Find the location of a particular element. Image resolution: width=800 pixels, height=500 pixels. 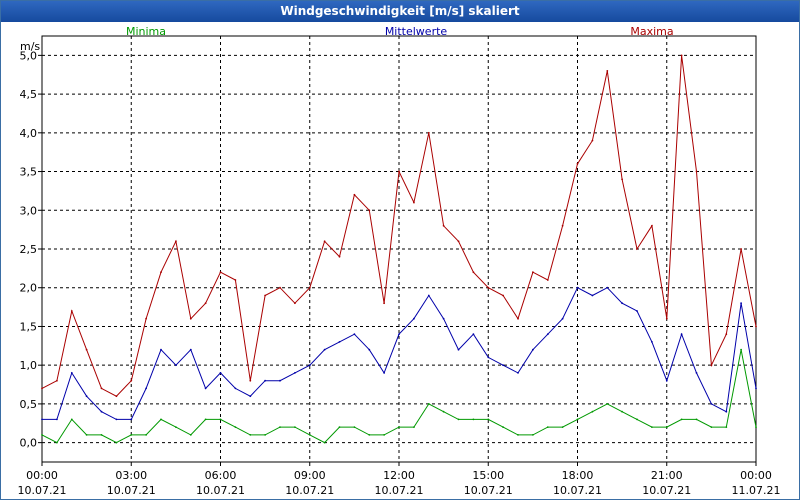

y-tick-label: 2,5 is located at coordinates (29, 249).